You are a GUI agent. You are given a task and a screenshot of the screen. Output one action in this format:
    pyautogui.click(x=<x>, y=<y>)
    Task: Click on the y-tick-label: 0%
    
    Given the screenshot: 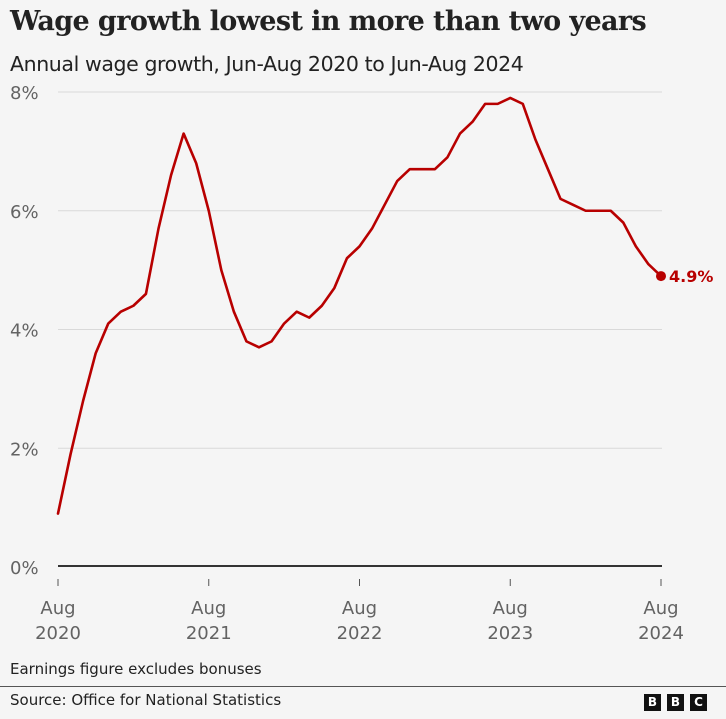 What is the action you would take?
    pyautogui.click(x=24, y=568)
    